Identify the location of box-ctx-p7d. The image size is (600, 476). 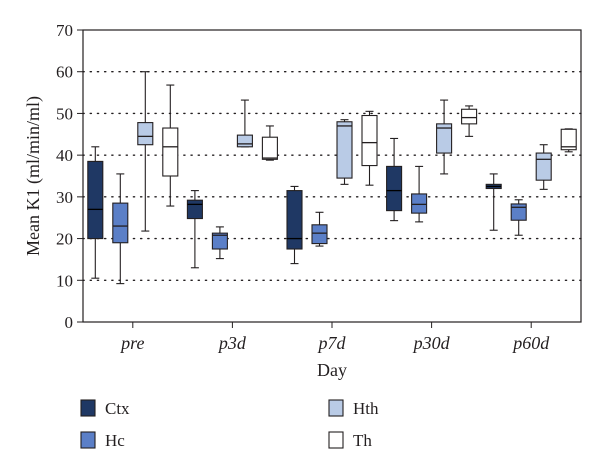
(294, 225).